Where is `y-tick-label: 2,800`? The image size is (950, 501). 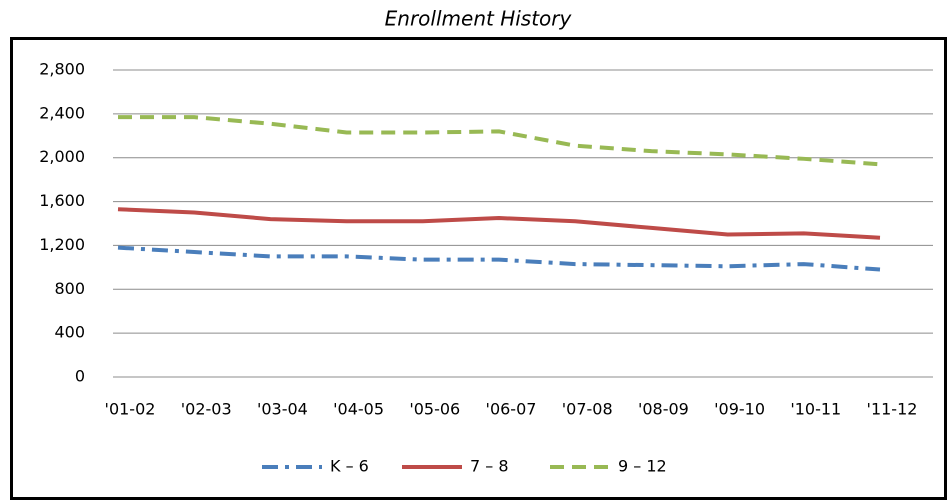
y-tick-label: 2,800 is located at coordinates (62, 69).